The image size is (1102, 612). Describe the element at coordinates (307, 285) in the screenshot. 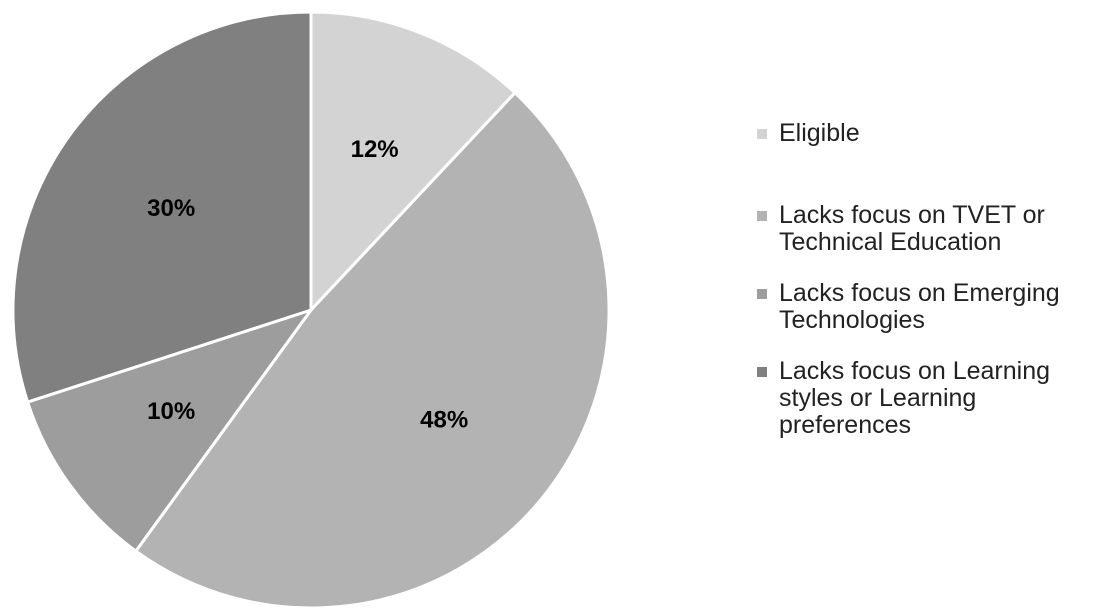

I see `pie-slice-labels: 12% 48% 10% 30%` at that location.